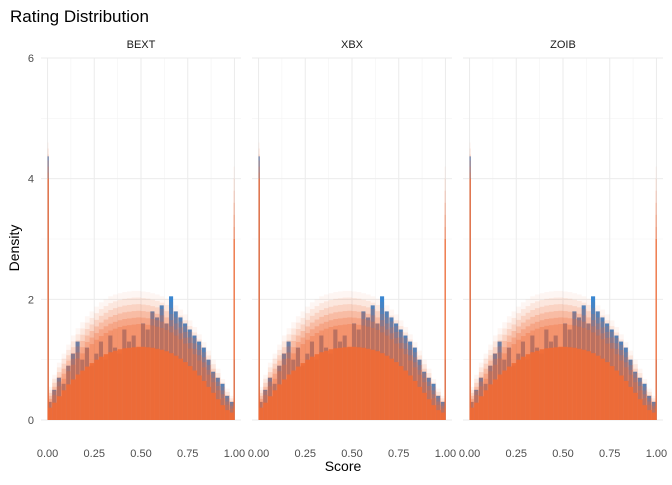 The height and width of the screenshot is (485, 672). Describe the element at coordinates (31, 421) in the screenshot. I see `y-tick-label: 0` at that location.